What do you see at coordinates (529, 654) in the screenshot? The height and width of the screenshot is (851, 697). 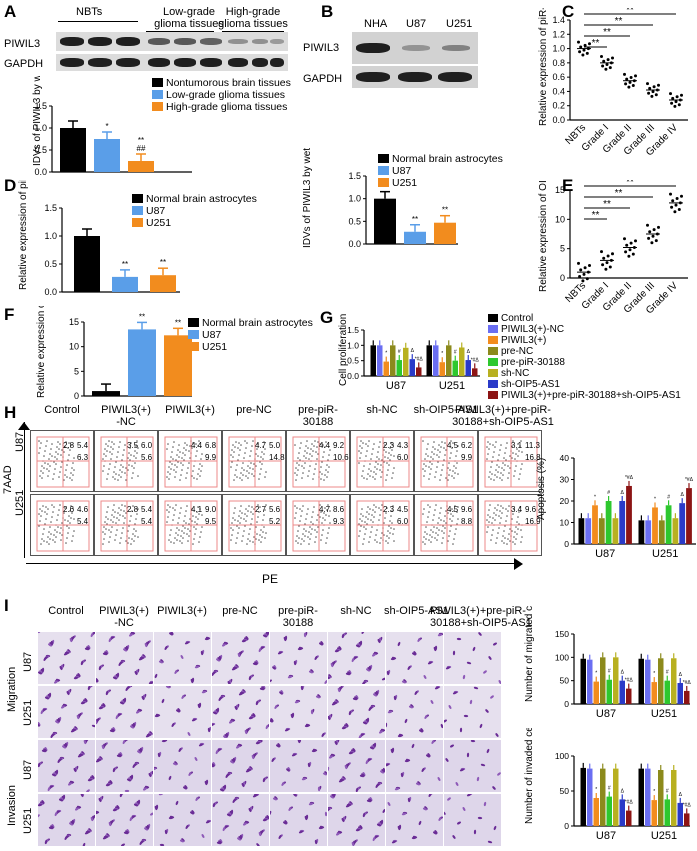 I see `imig-ylabel: Number of migrated cells` at bounding box center [529, 654].